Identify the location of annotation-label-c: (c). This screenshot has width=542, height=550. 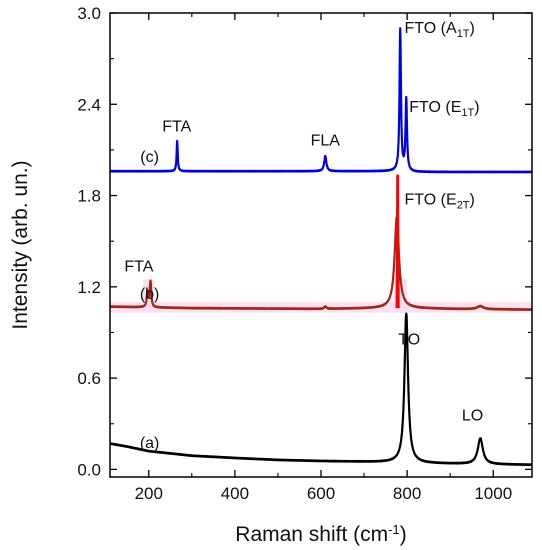
(149, 157).